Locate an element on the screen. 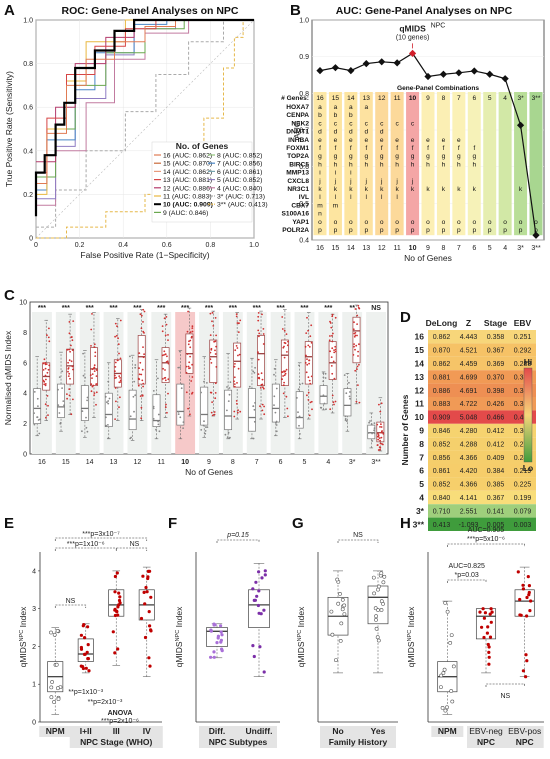 This screenshot has width=550, height=759. G-category: No is located at coordinates (337, 731).